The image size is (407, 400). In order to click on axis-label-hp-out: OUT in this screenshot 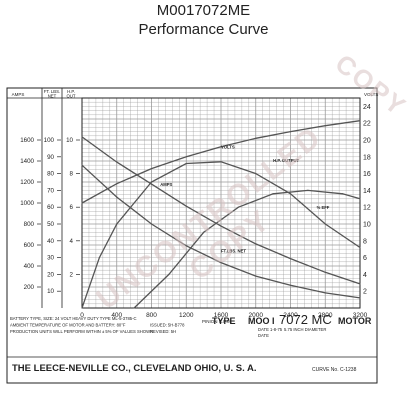, I will do `click(70, 96)`.